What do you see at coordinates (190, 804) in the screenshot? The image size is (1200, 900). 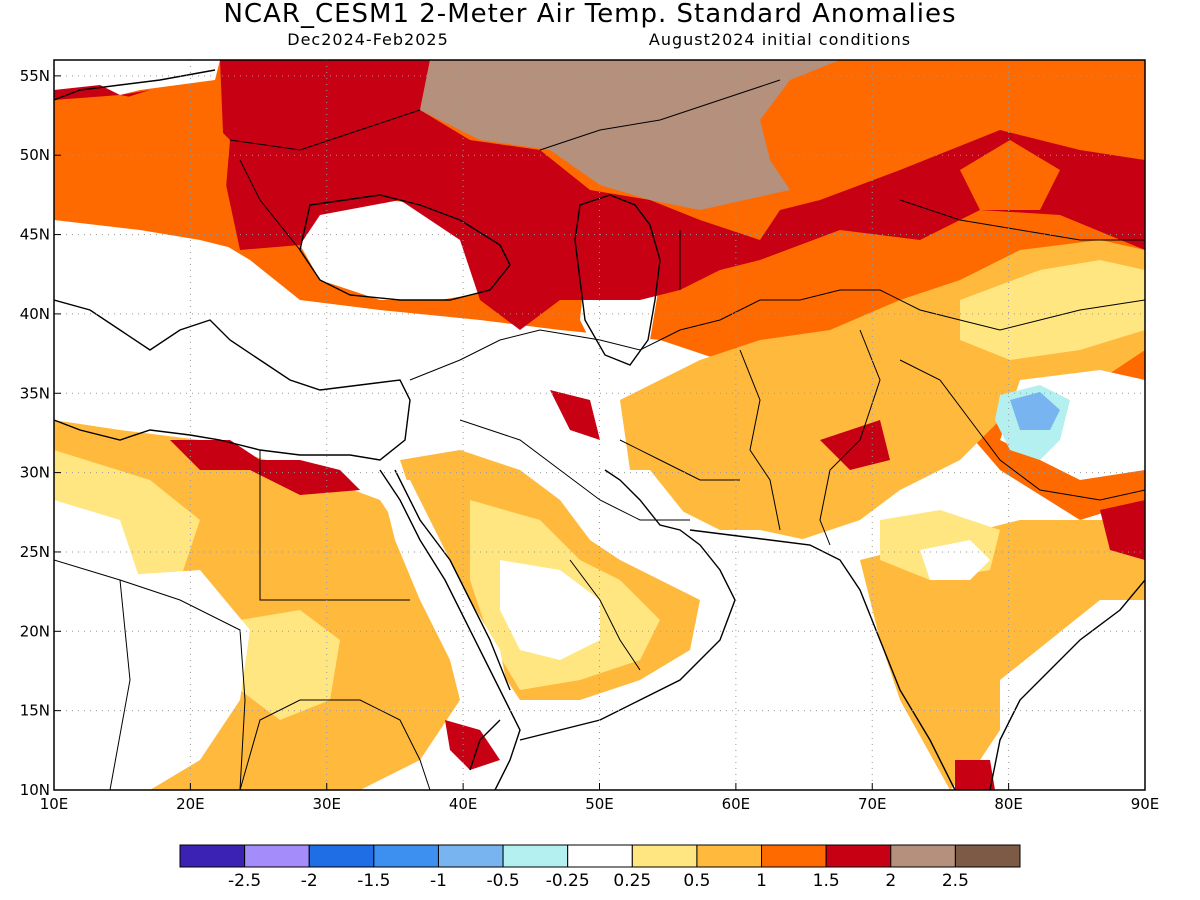 I see `lon-tick-label: 20E` at bounding box center [190, 804].